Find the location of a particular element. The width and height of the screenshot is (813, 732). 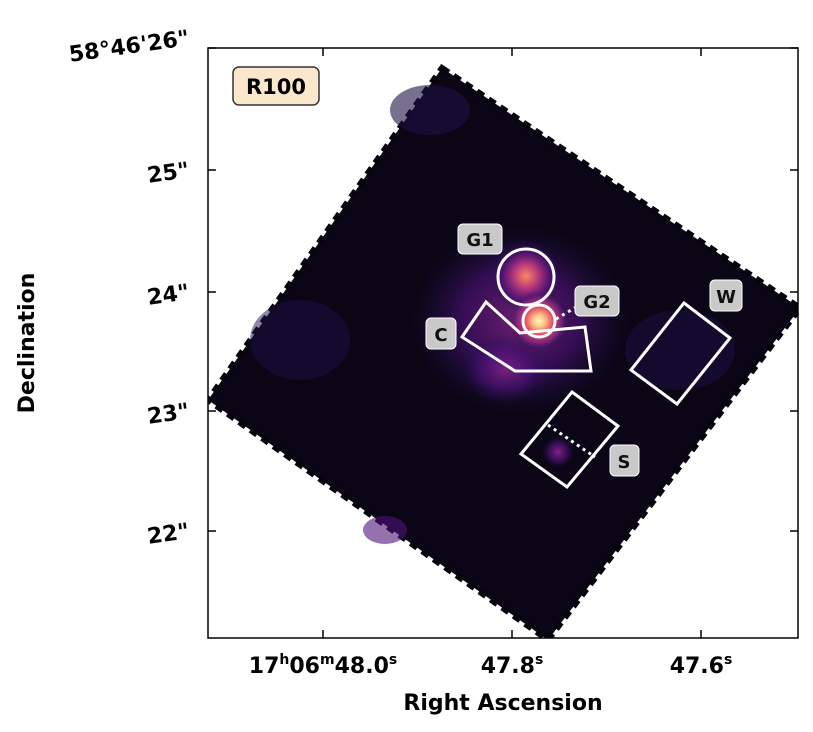

g2-source is located at coordinates (539, 321).